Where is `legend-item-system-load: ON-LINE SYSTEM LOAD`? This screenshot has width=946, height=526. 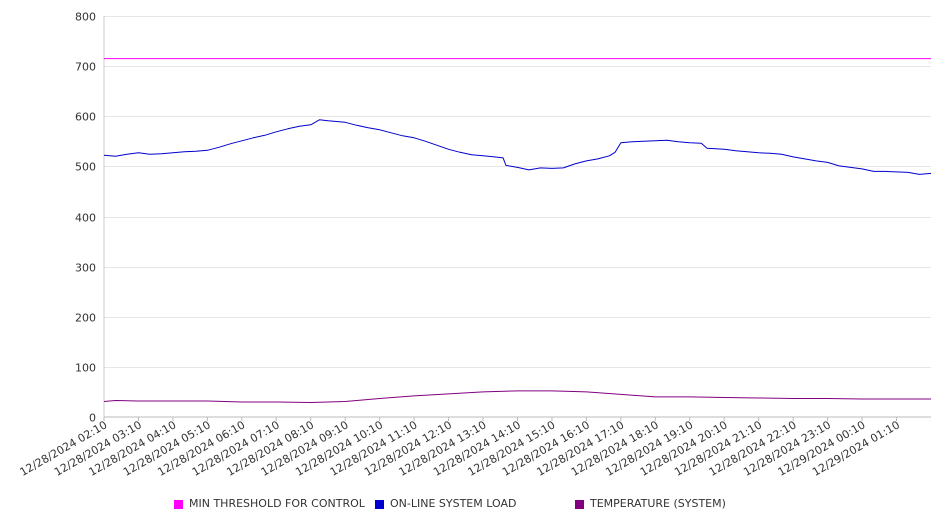 legend-item-system-load: ON-LINE SYSTEM LOAD is located at coordinates (445, 504).